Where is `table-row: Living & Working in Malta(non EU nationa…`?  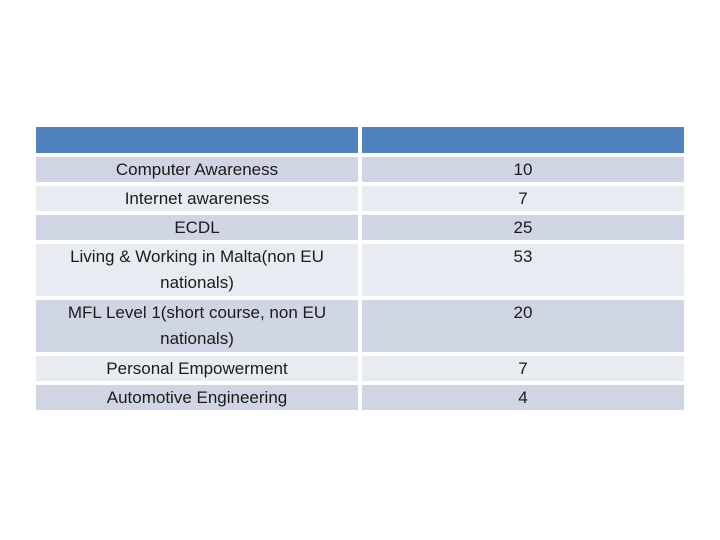 table-row: Living & Working in Malta(non EU nationa… is located at coordinates (360, 270).